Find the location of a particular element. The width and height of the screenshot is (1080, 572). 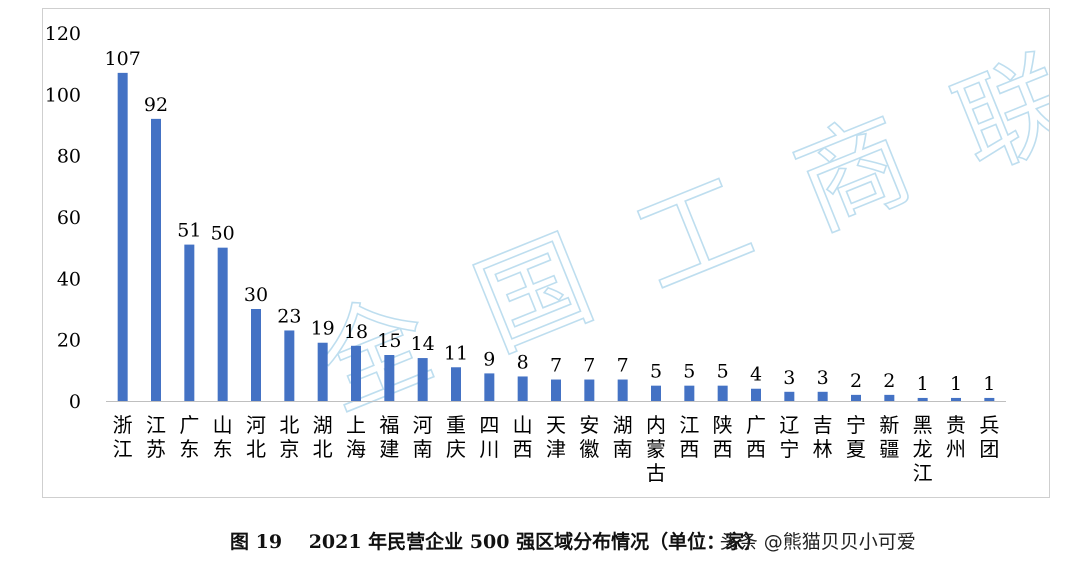

y-tick-label: 20 is located at coordinates (69, 341).